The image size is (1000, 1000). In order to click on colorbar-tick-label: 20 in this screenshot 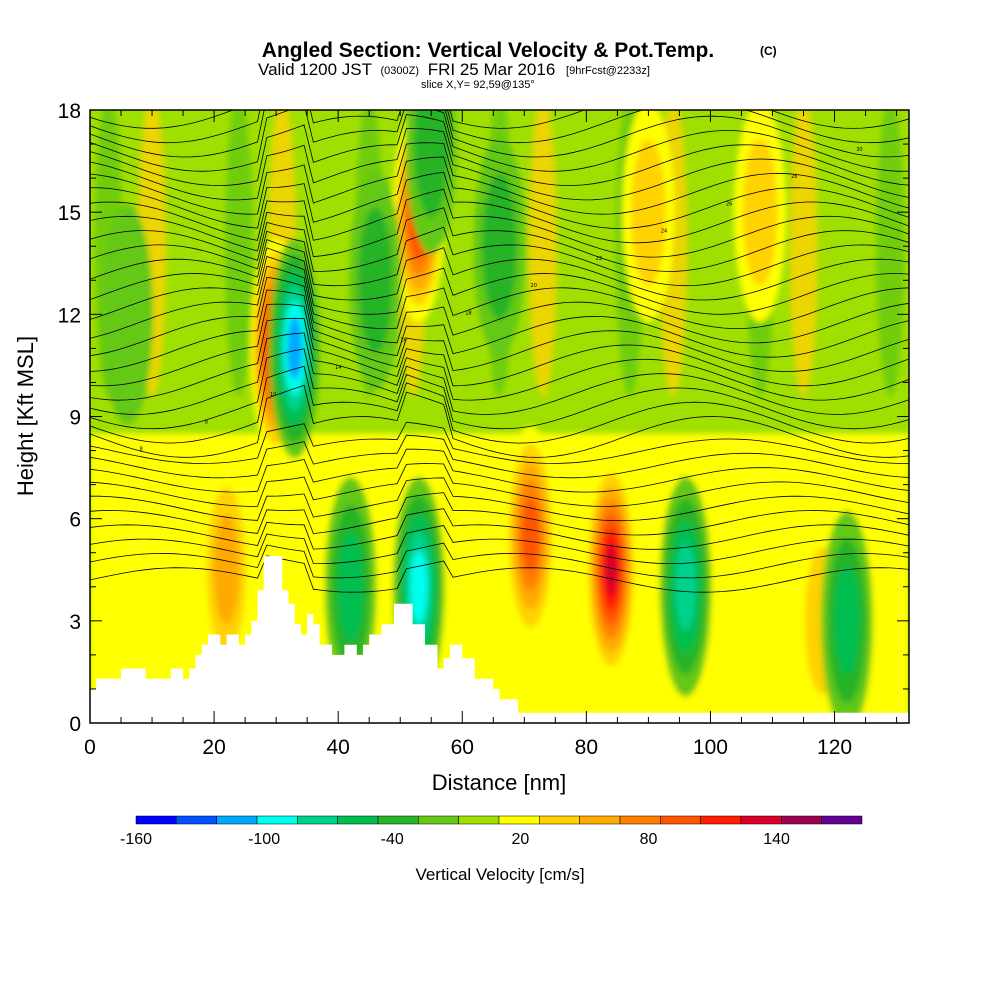, I will do `click(521, 839)`.